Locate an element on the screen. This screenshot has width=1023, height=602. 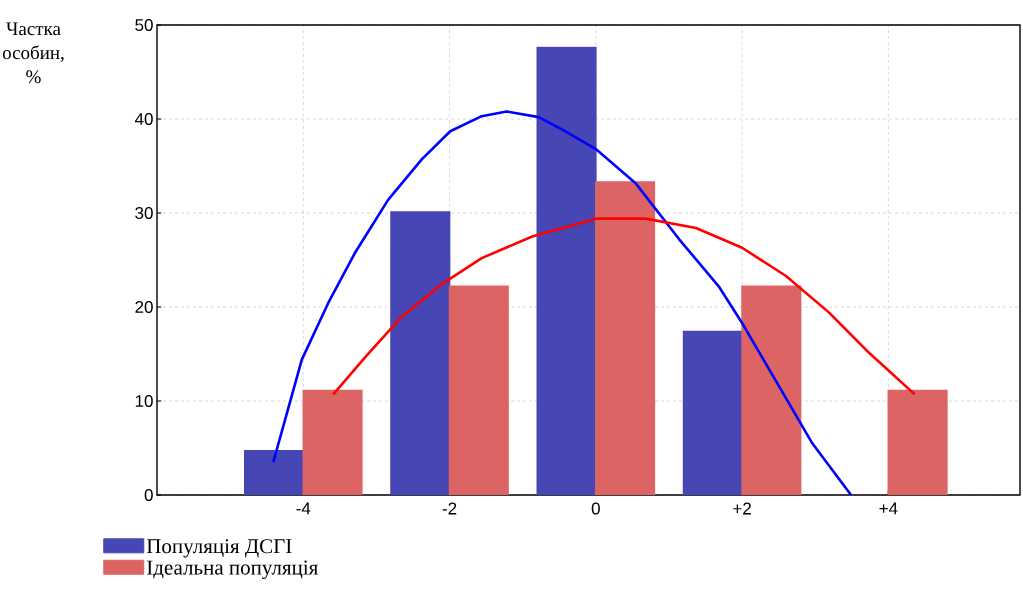
y-tick-label: 40 is located at coordinates (143, 119).